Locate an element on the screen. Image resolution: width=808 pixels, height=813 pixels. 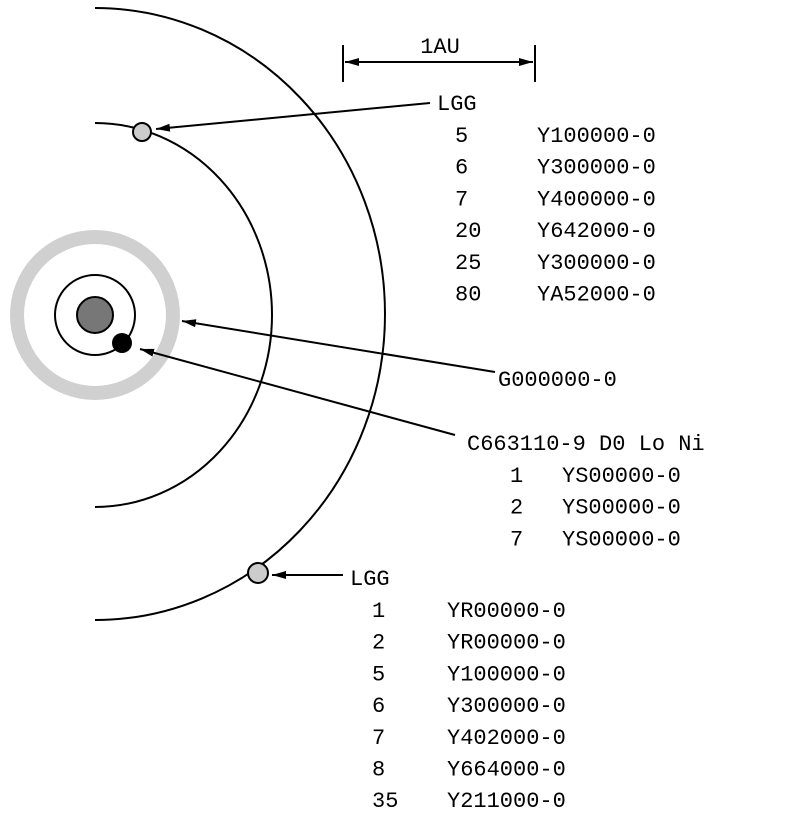
world-code: Y400000-0 is located at coordinates (596, 199).